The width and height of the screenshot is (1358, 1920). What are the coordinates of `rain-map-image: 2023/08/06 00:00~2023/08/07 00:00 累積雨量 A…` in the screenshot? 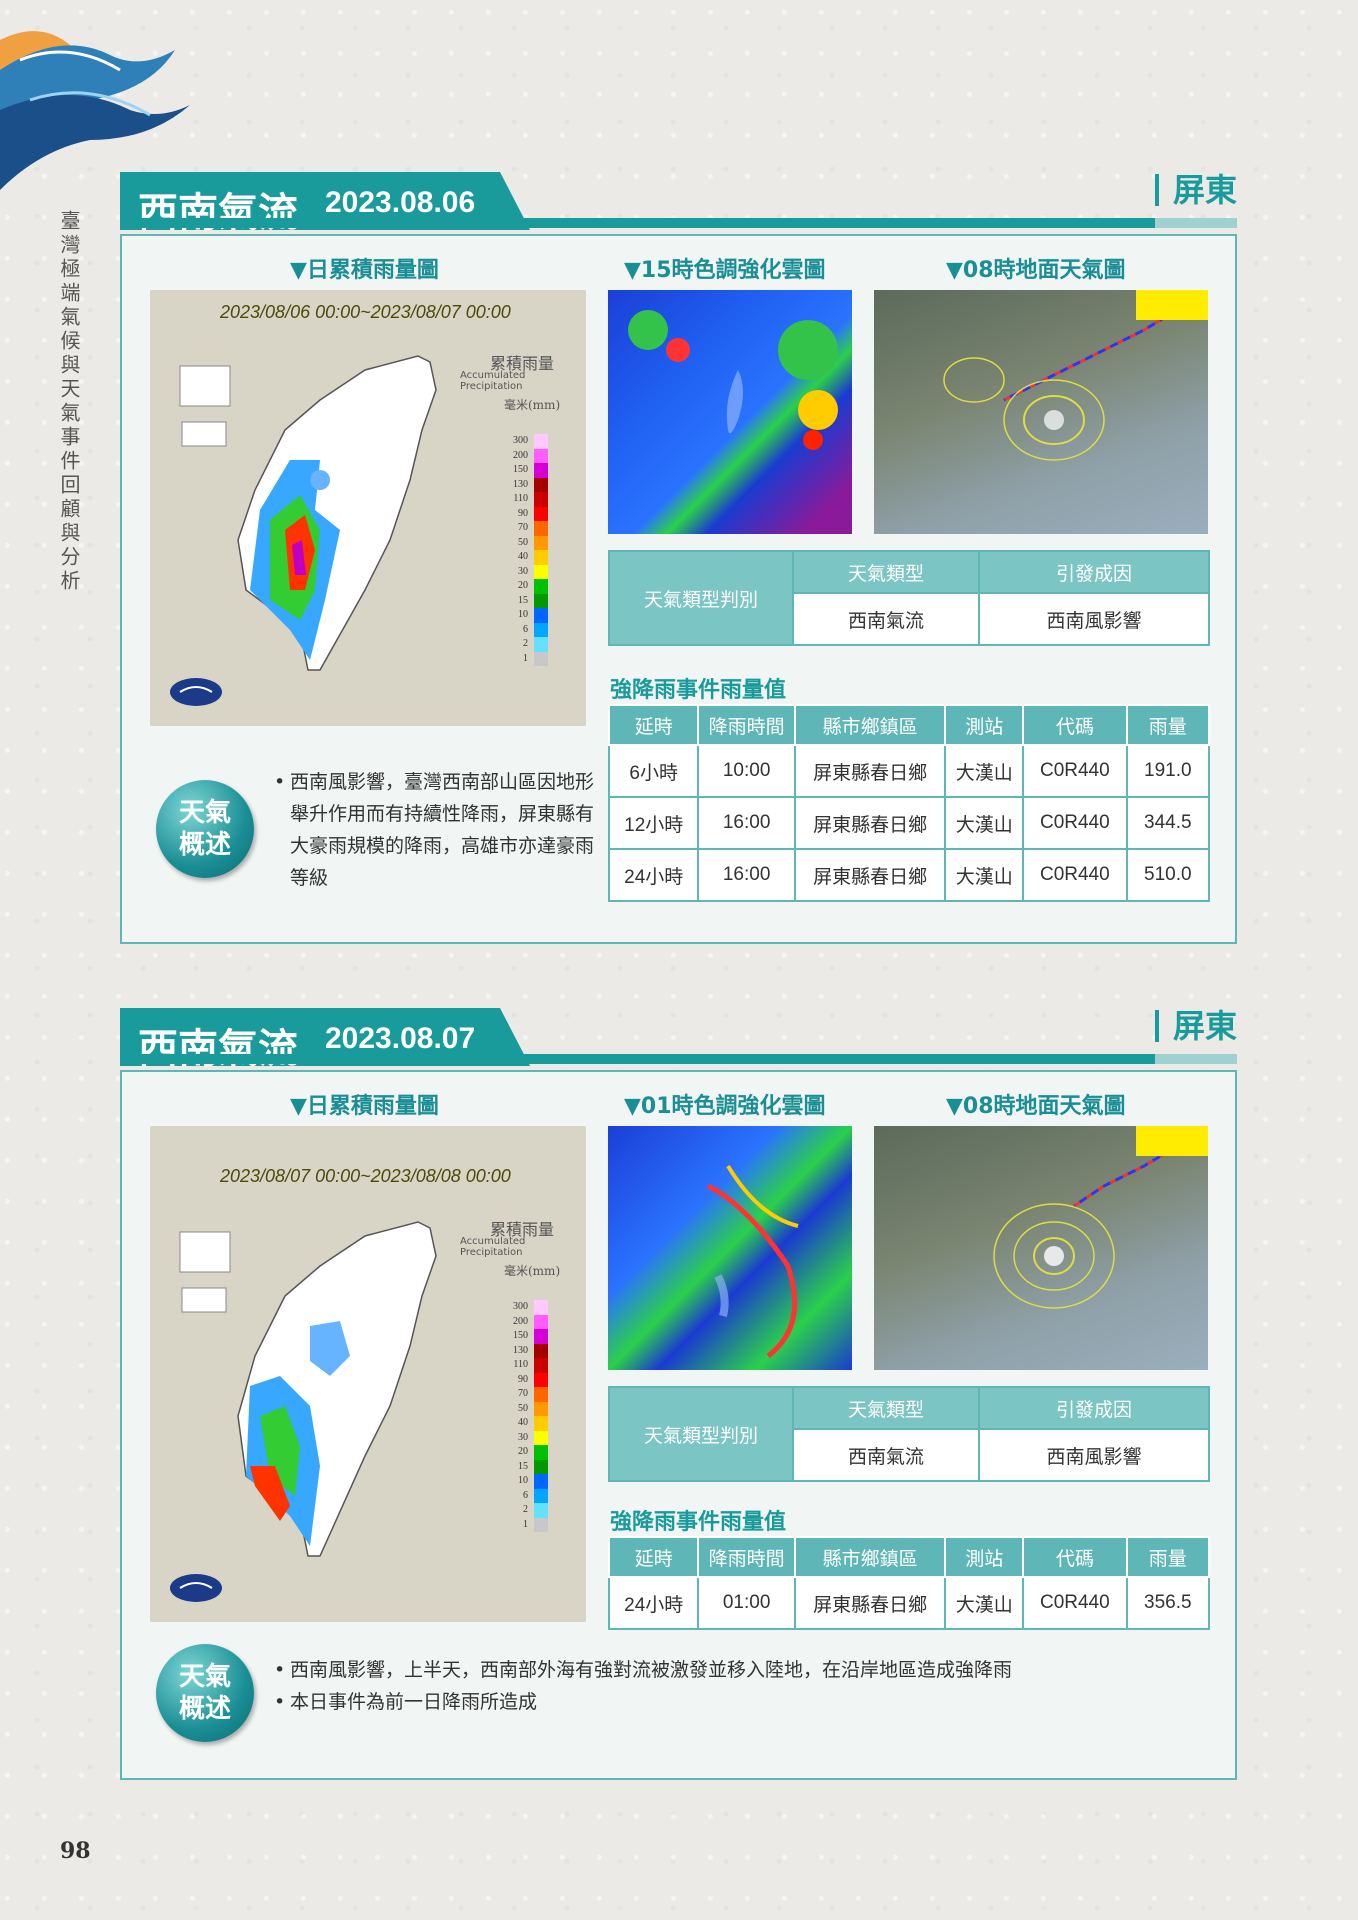 It's located at (368, 508).